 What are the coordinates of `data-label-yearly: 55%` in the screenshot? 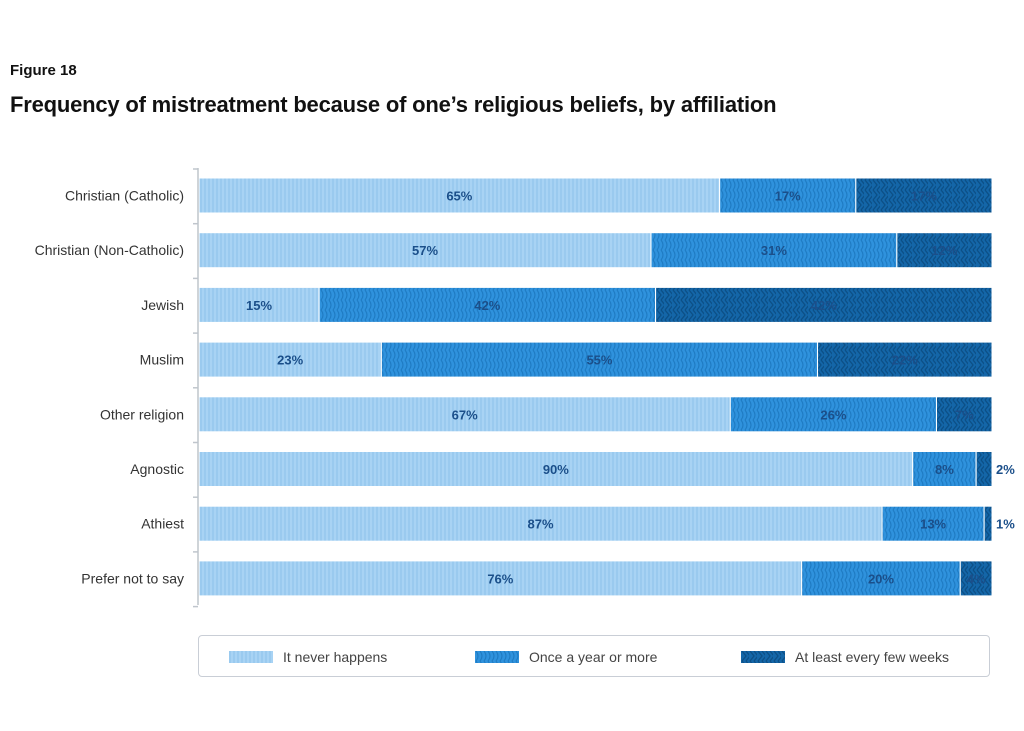 It's located at (599, 360).